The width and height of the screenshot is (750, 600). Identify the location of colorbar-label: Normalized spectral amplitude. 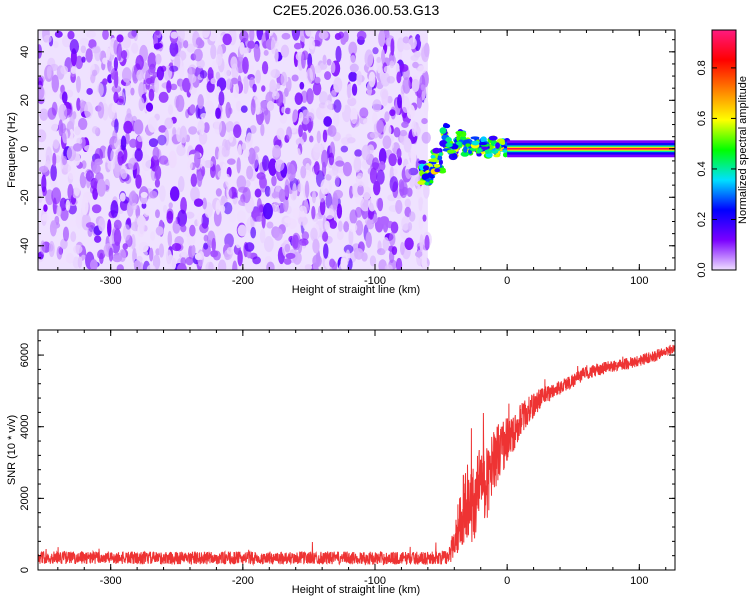
(743, 150).